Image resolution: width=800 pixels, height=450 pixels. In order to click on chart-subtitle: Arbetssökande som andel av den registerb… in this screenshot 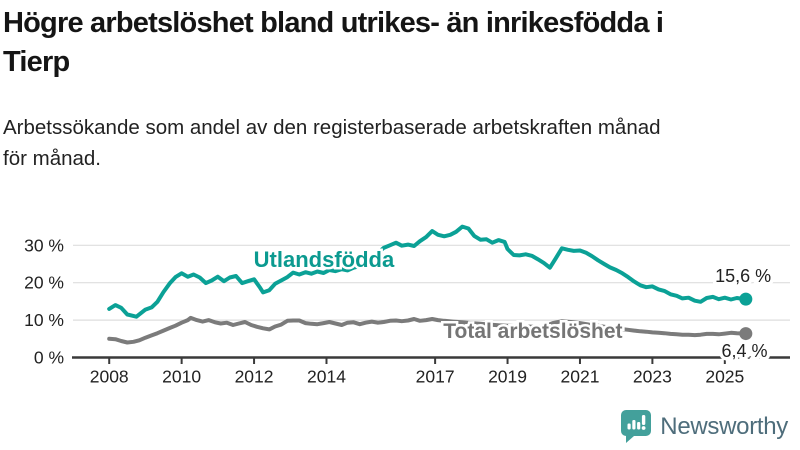, I will do `click(399, 144)`.